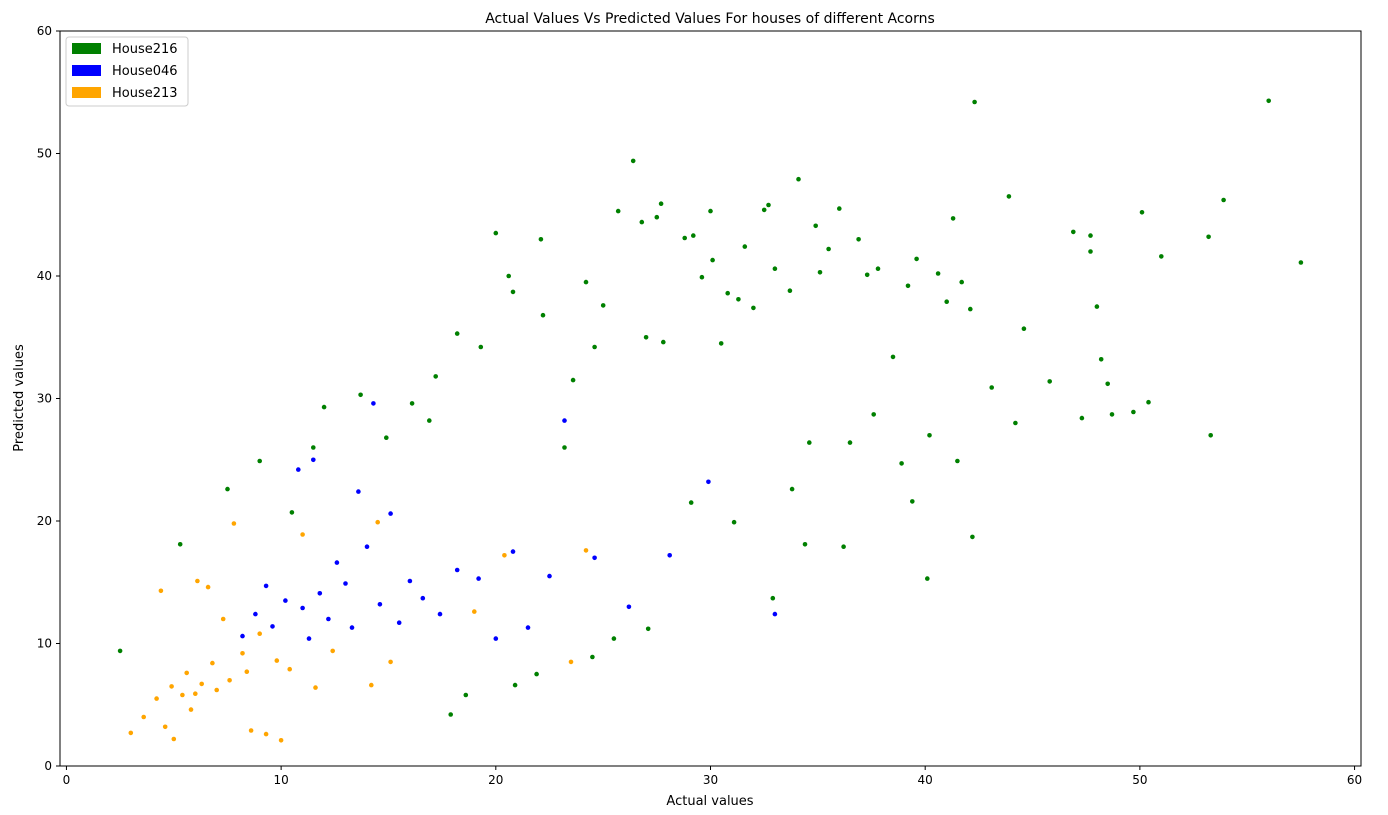 This screenshot has height=815, width=1388. Describe the element at coordinates (145, 93) in the screenshot. I see `legend-label: House213` at that location.